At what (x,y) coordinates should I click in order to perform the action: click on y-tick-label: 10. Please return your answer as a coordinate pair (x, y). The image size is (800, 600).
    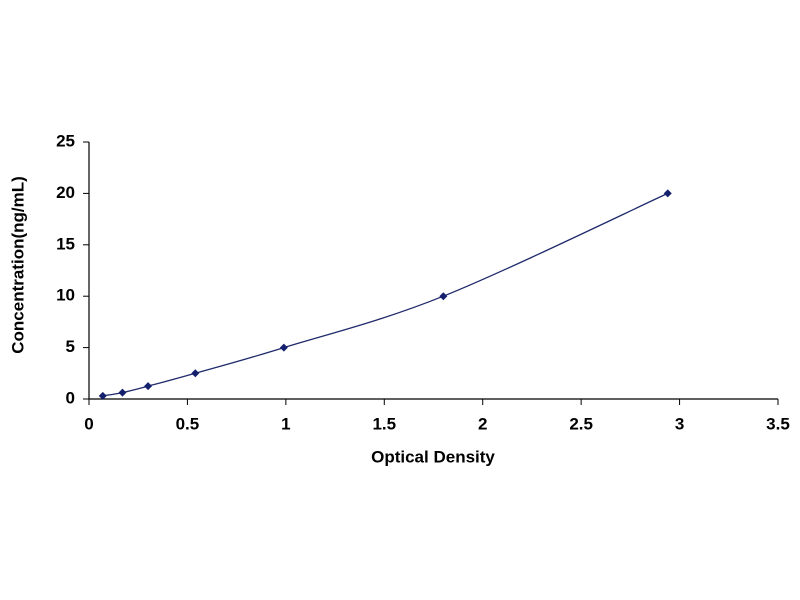
    Looking at the image, I should click on (65, 295).